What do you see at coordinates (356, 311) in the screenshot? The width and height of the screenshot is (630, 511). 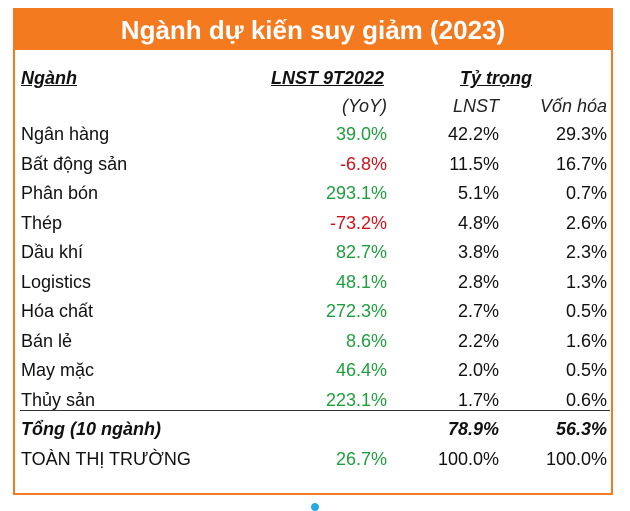 I see `row-yoy: 272.3%` at bounding box center [356, 311].